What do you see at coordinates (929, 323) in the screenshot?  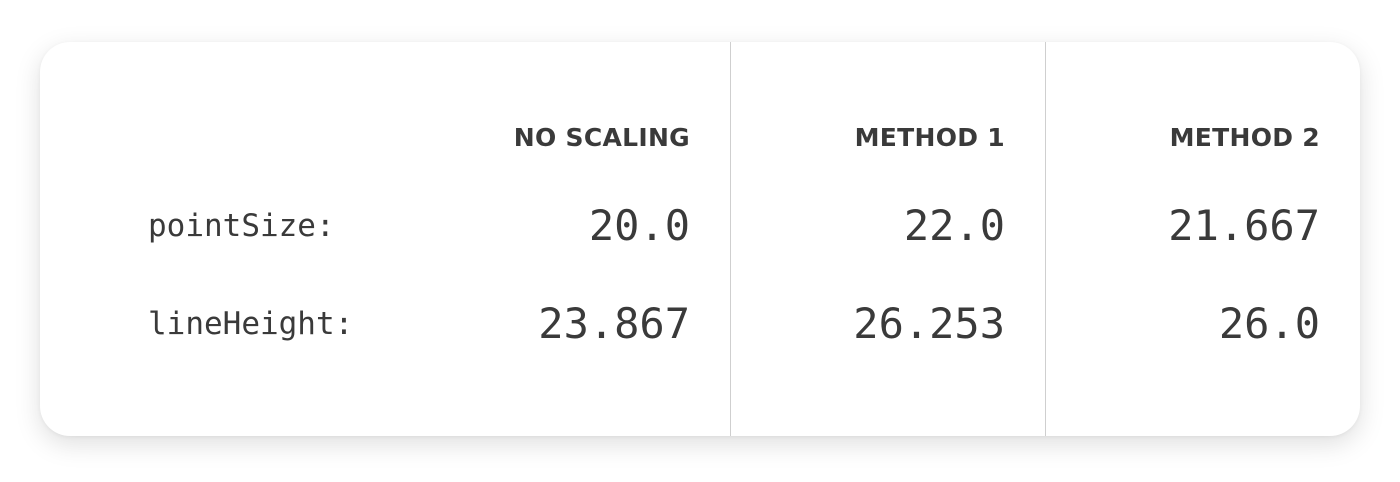 I see `table-cell: 26.253` at bounding box center [929, 323].